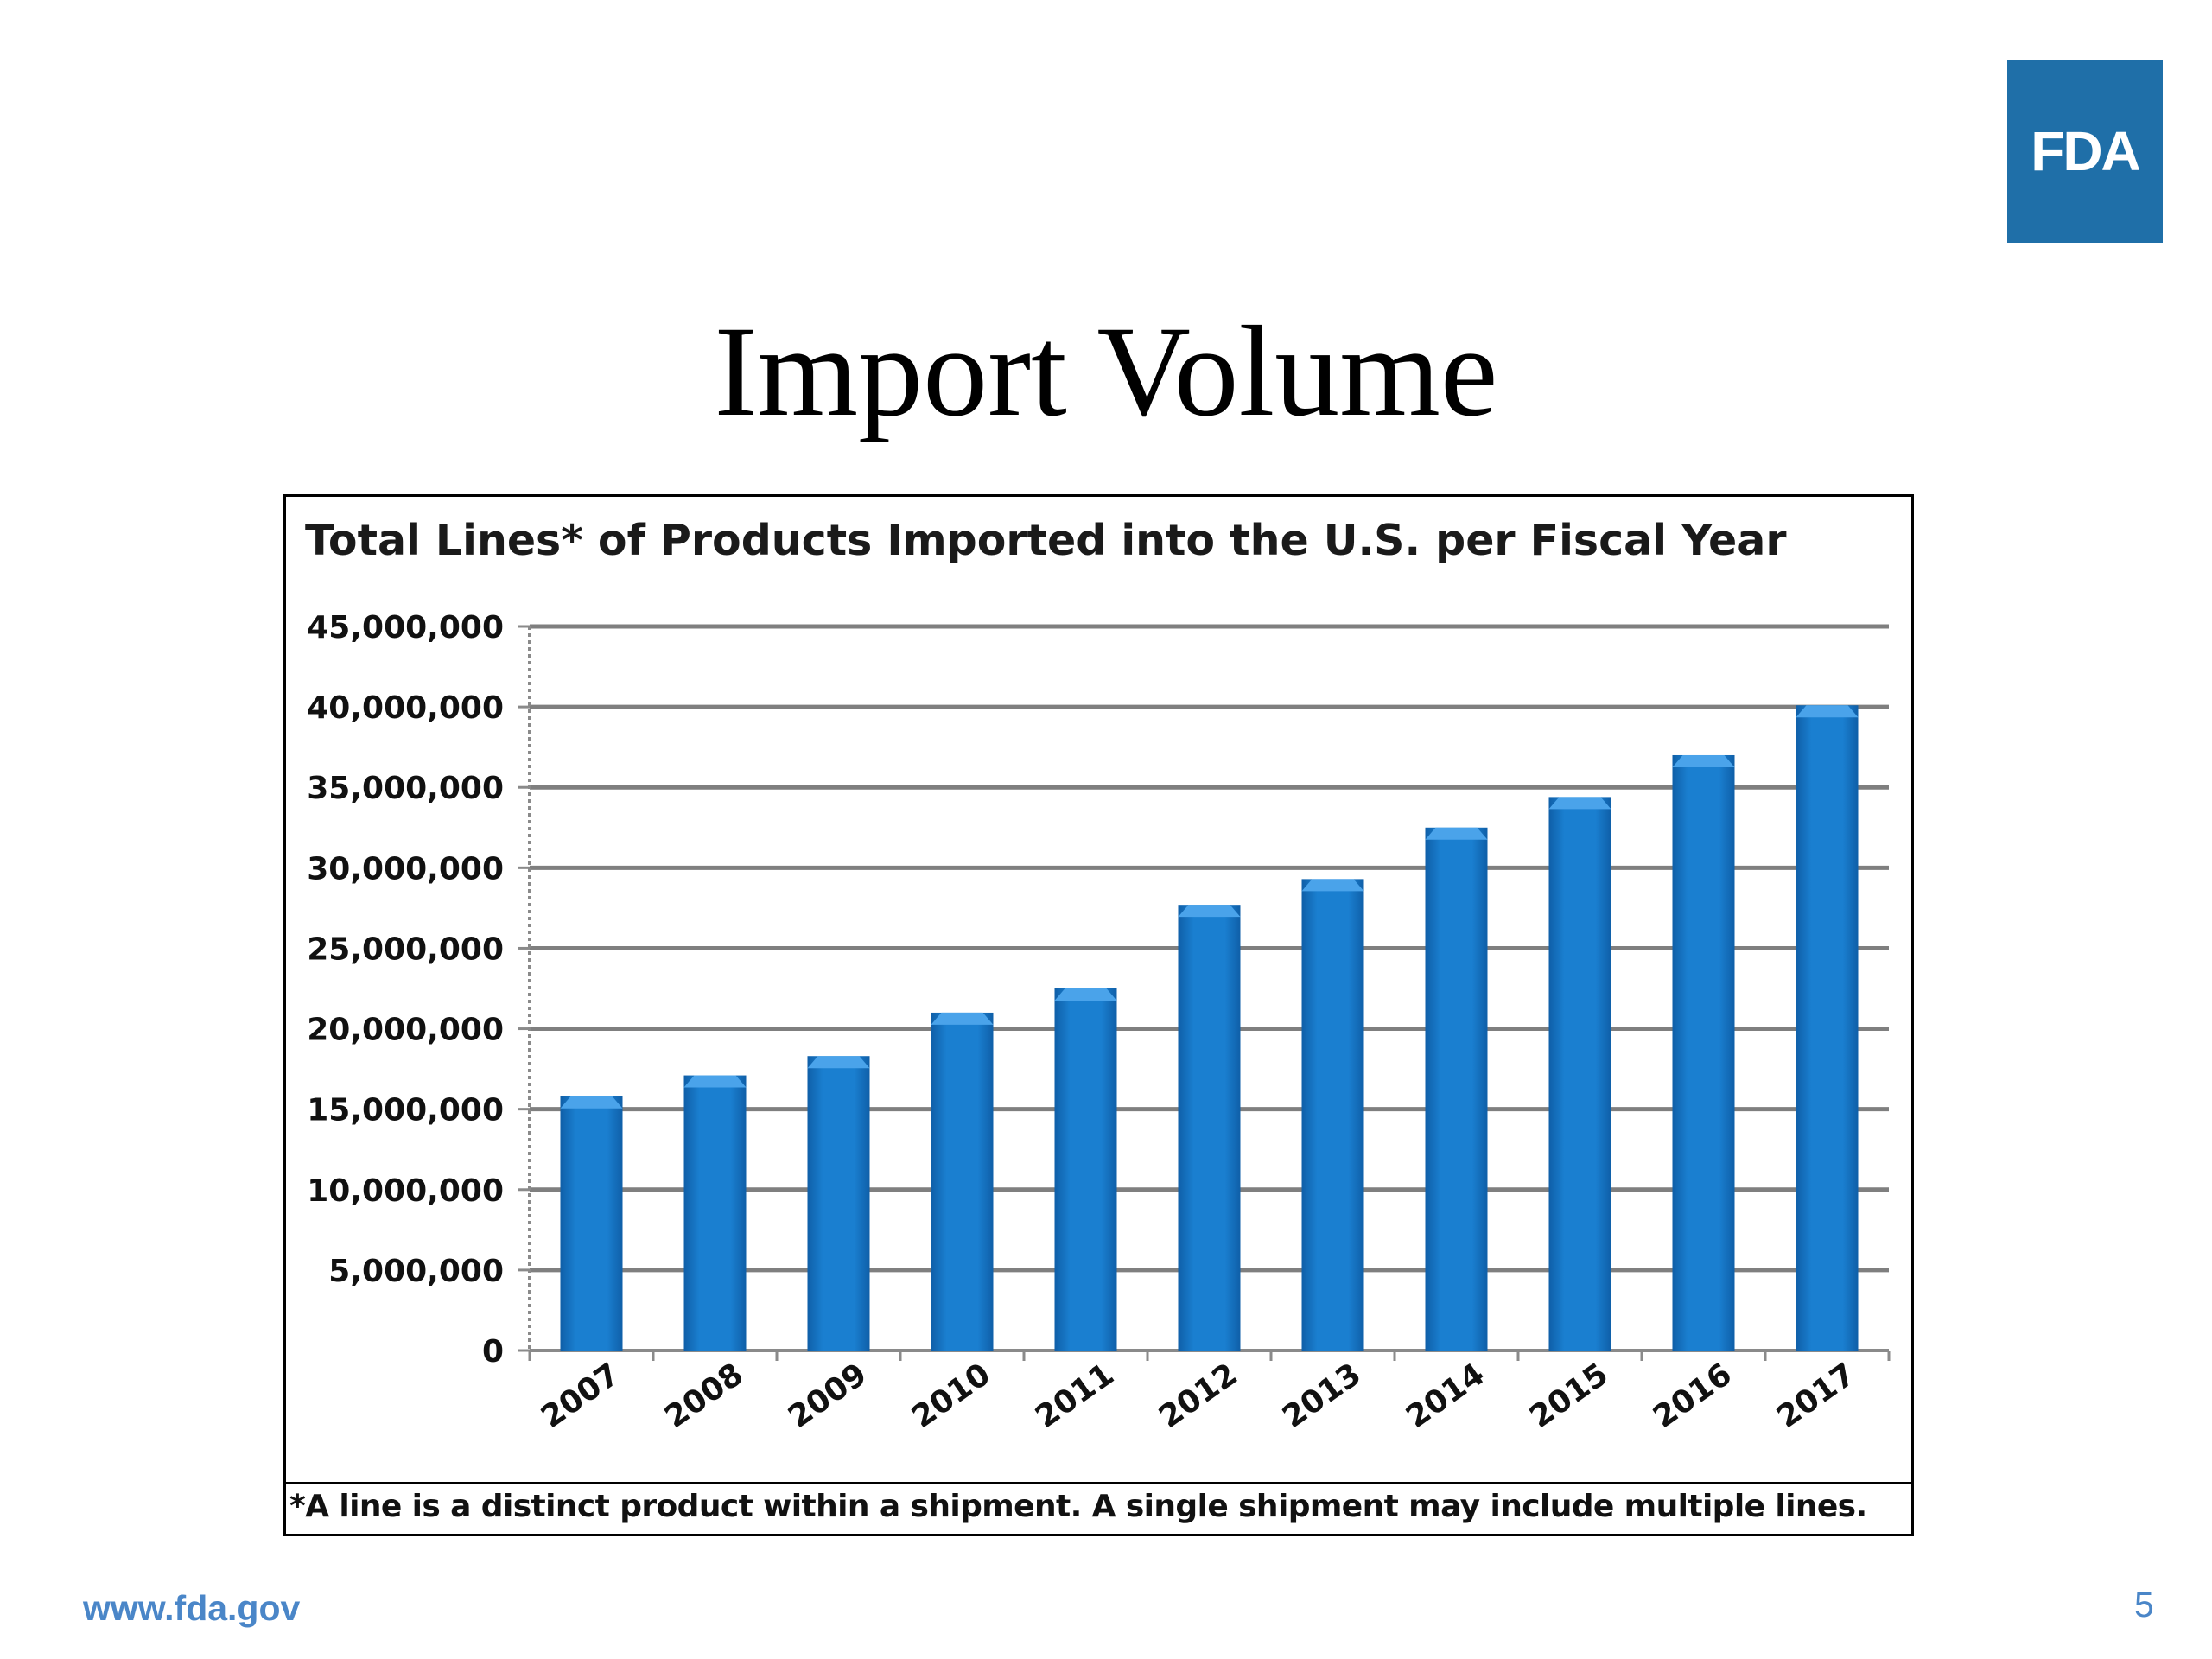  Describe the element at coordinates (405, 1191) in the screenshot. I see `y-tick-label: 10,000,000` at that location.